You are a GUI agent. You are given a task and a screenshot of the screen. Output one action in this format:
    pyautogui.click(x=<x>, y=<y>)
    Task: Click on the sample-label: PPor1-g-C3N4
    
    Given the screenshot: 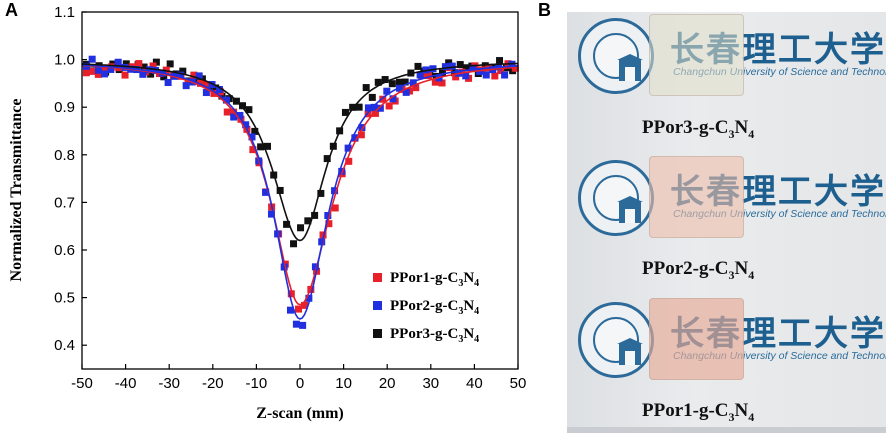 What is the action you would take?
    pyautogui.click(x=698, y=412)
    